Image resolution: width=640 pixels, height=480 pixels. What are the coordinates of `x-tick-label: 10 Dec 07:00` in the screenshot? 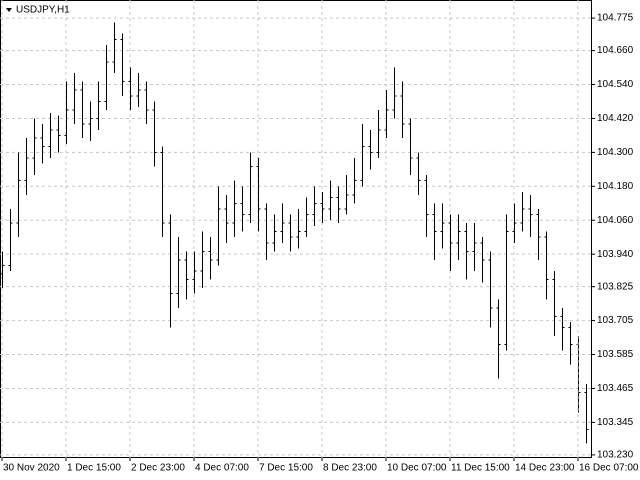 It's located at (417, 468).